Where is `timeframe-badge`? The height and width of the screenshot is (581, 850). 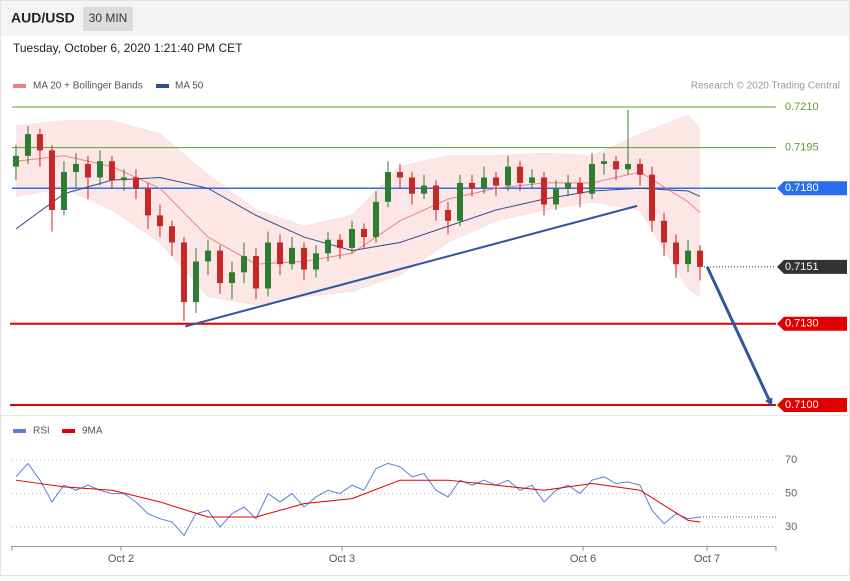
timeframe-badge is located at coordinates (108, 19).